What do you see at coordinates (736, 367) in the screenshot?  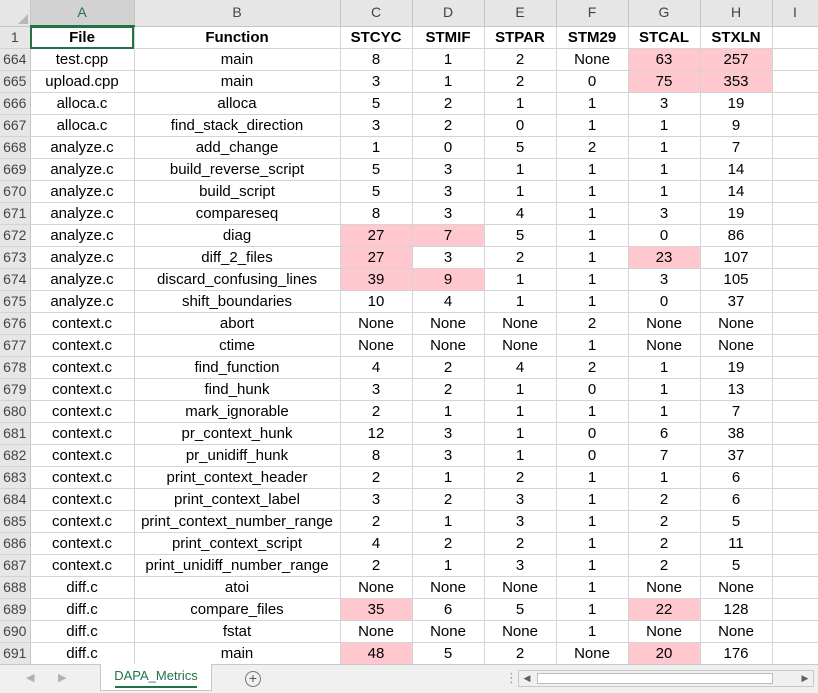 I see `cell-h678: 19` at bounding box center [736, 367].